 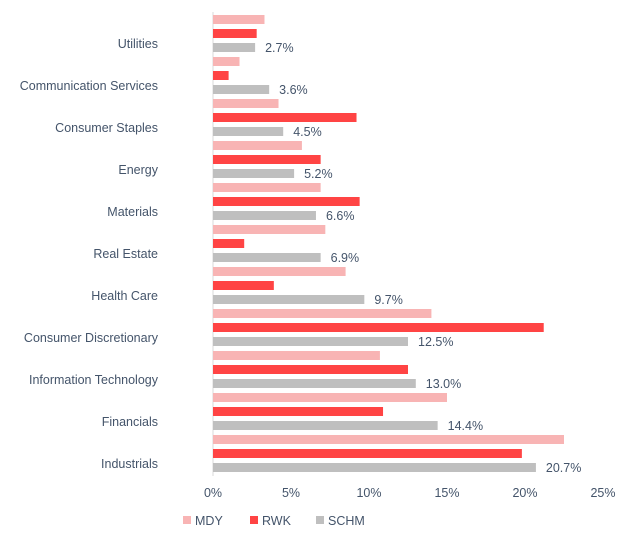 What do you see at coordinates (340, 216) in the screenshot?
I see `data-label: 6.6%` at bounding box center [340, 216].